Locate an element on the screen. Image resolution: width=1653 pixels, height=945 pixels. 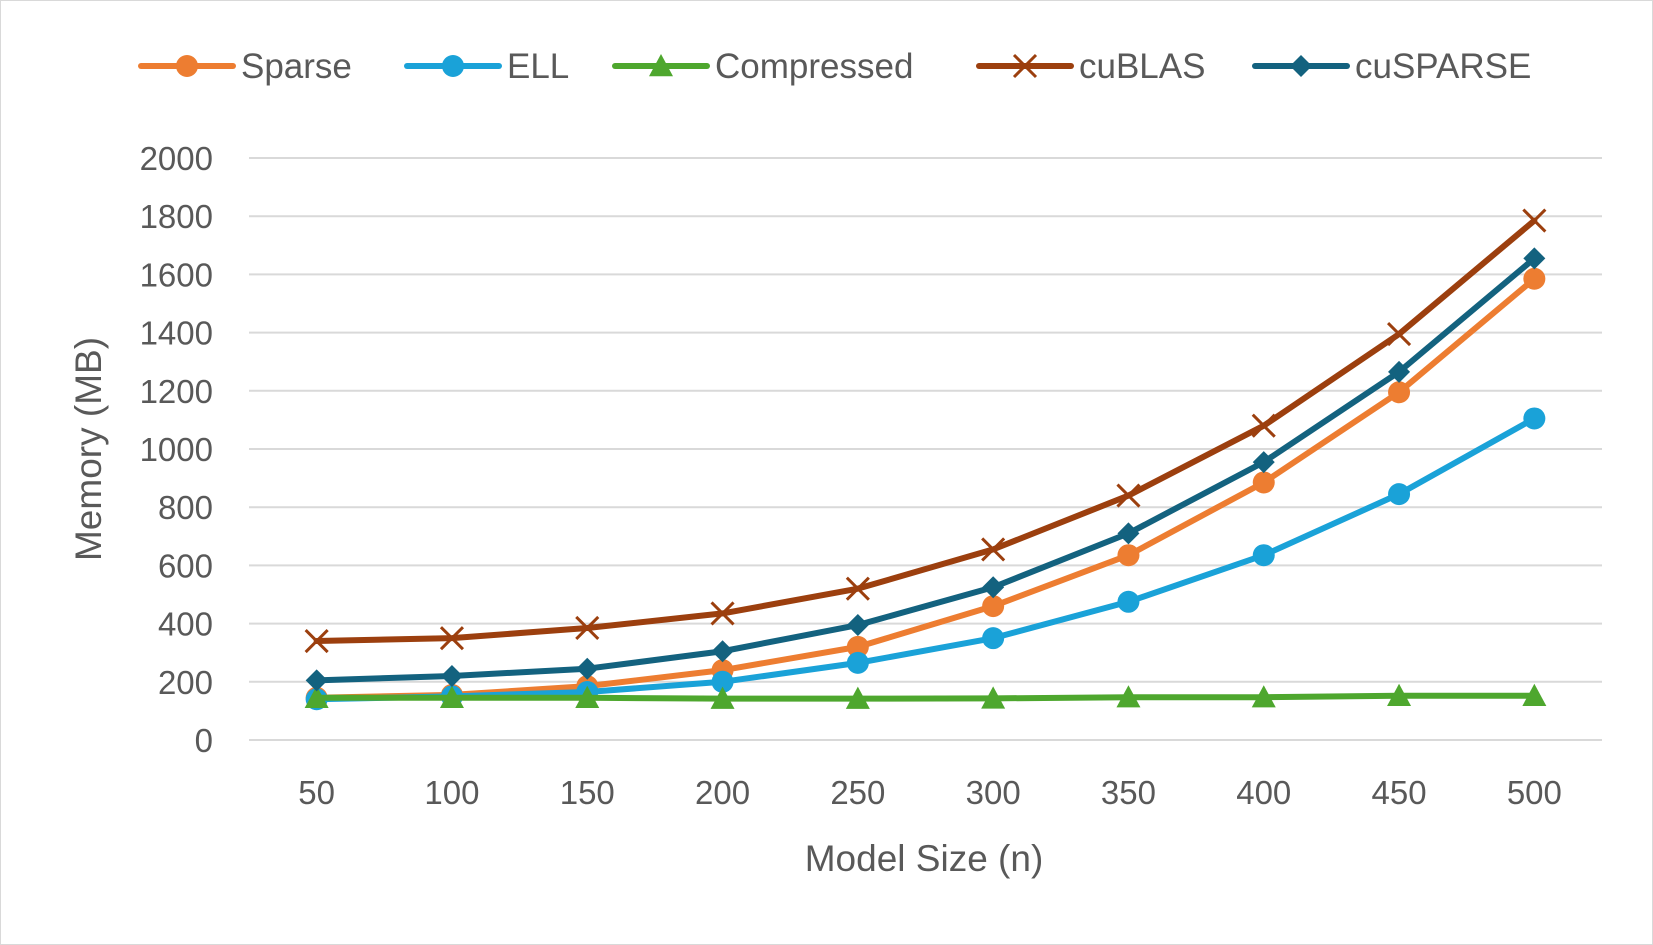
legend-item-cusparse: cuSPARSE is located at coordinates (1391, 66).